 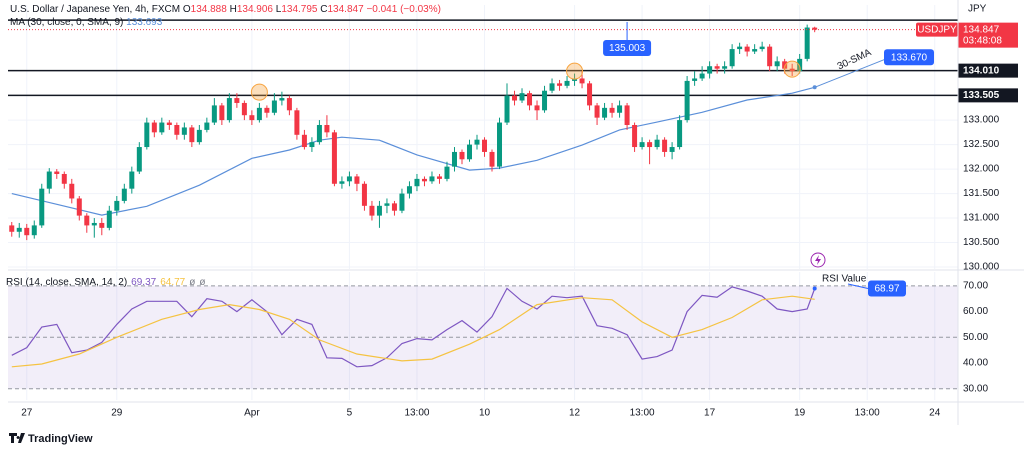 I want to click on ohlc-key: O, so click(x=187, y=9).